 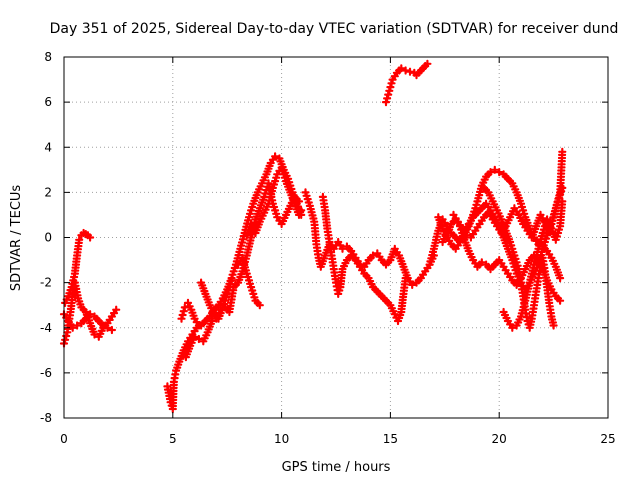 I want to click on y-tick-label: 2, so click(x=48, y=192).